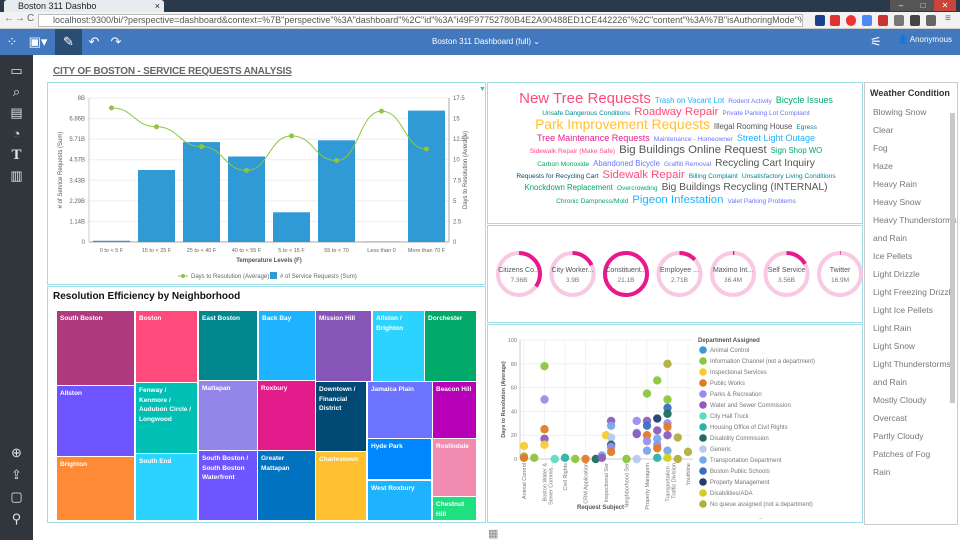  What do you see at coordinates (788, 177) in the screenshot?
I see `word-cloud-word: Unsatisfactory Living Conditions` at bounding box center [788, 177].